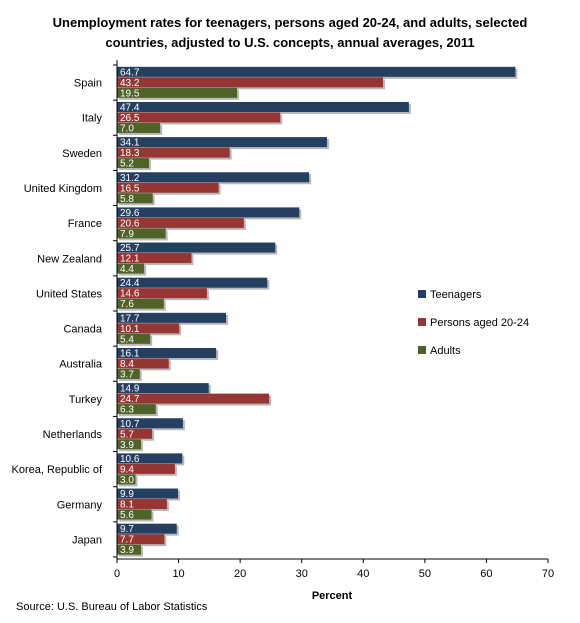  What do you see at coordinates (127, 550) in the screenshot?
I see `data-label: 3.9` at bounding box center [127, 550].